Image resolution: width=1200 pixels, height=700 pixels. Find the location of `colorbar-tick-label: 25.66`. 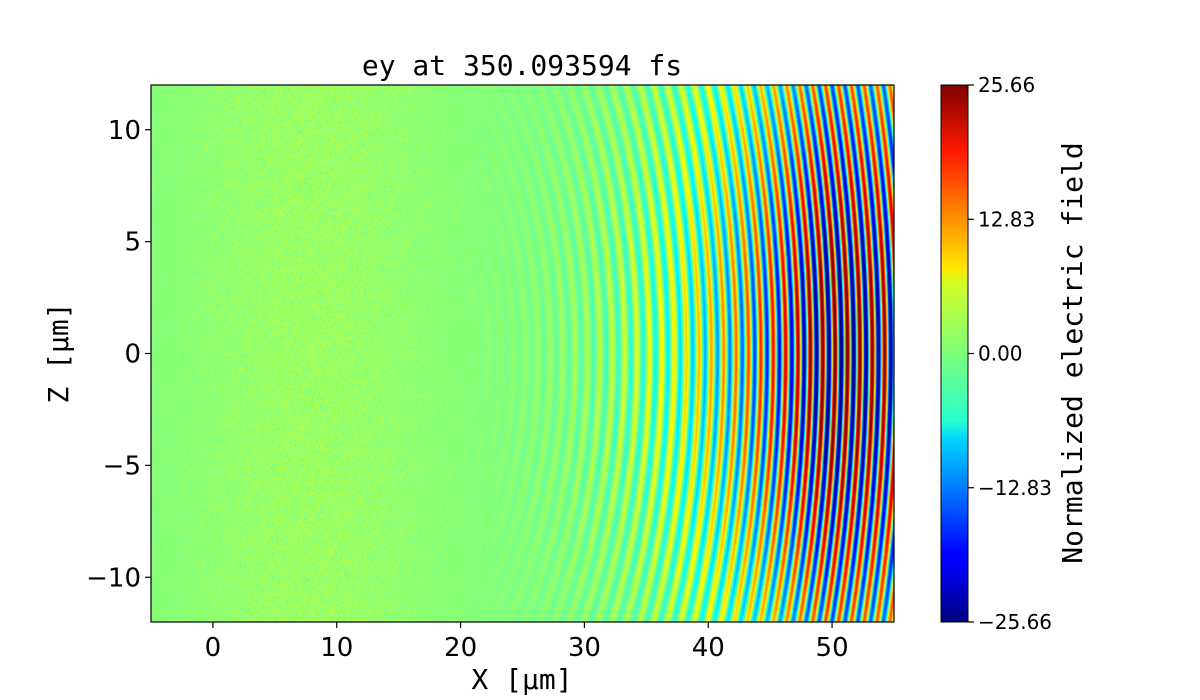

colorbar-tick-label: 25.66 is located at coordinates (1006, 85).